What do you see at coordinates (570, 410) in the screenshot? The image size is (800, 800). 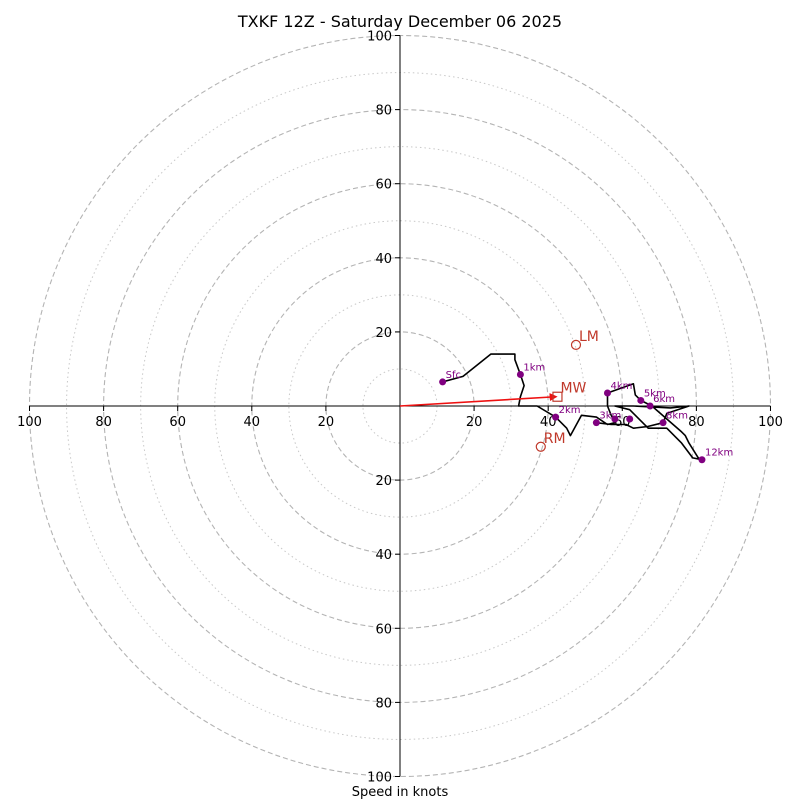 I see `height-marker-label: 2km` at bounding box center [570, 410].